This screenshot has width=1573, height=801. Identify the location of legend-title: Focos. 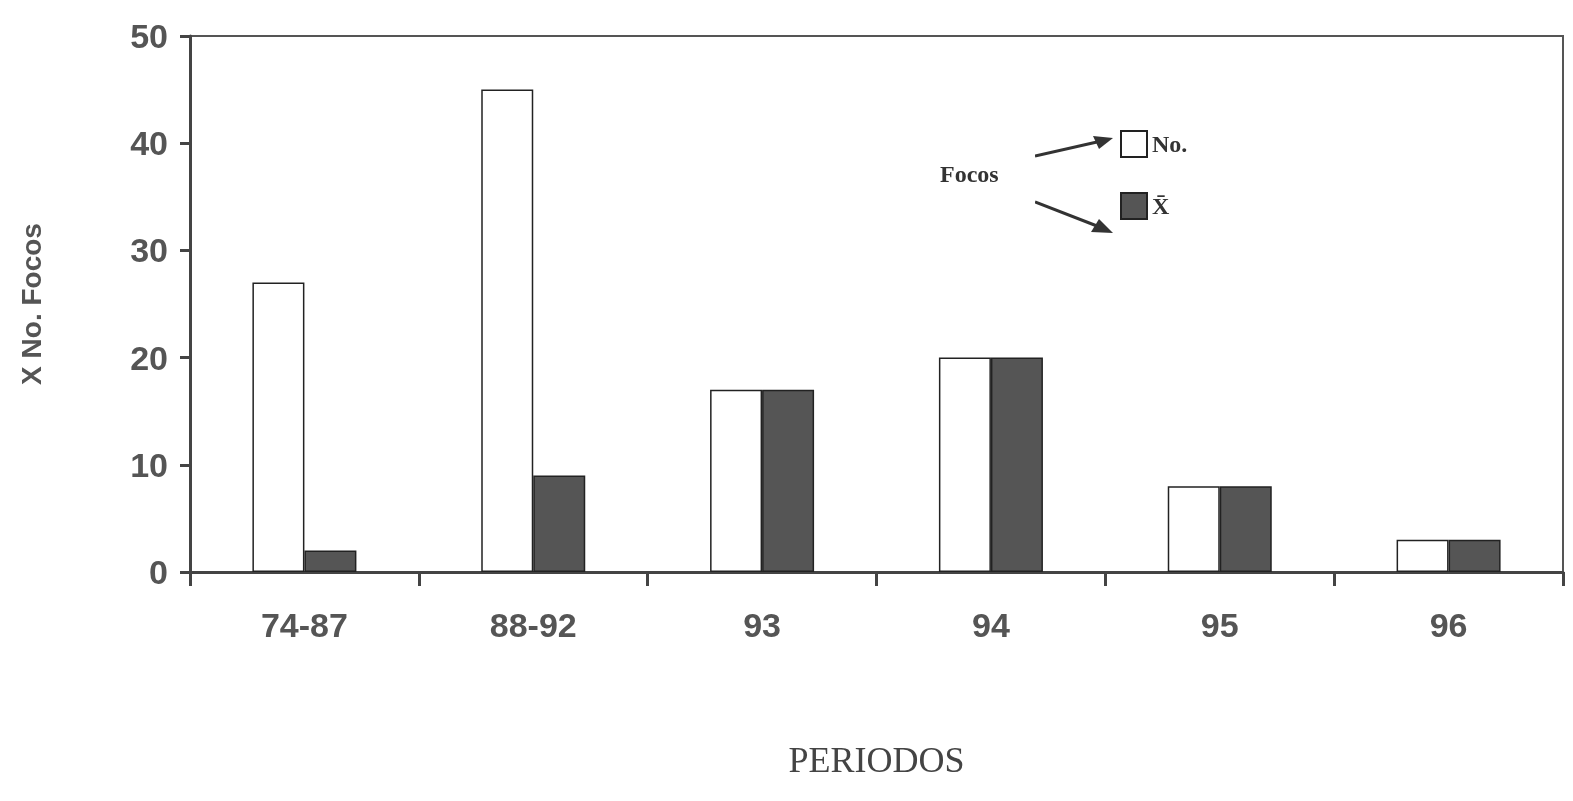
(969, 174).